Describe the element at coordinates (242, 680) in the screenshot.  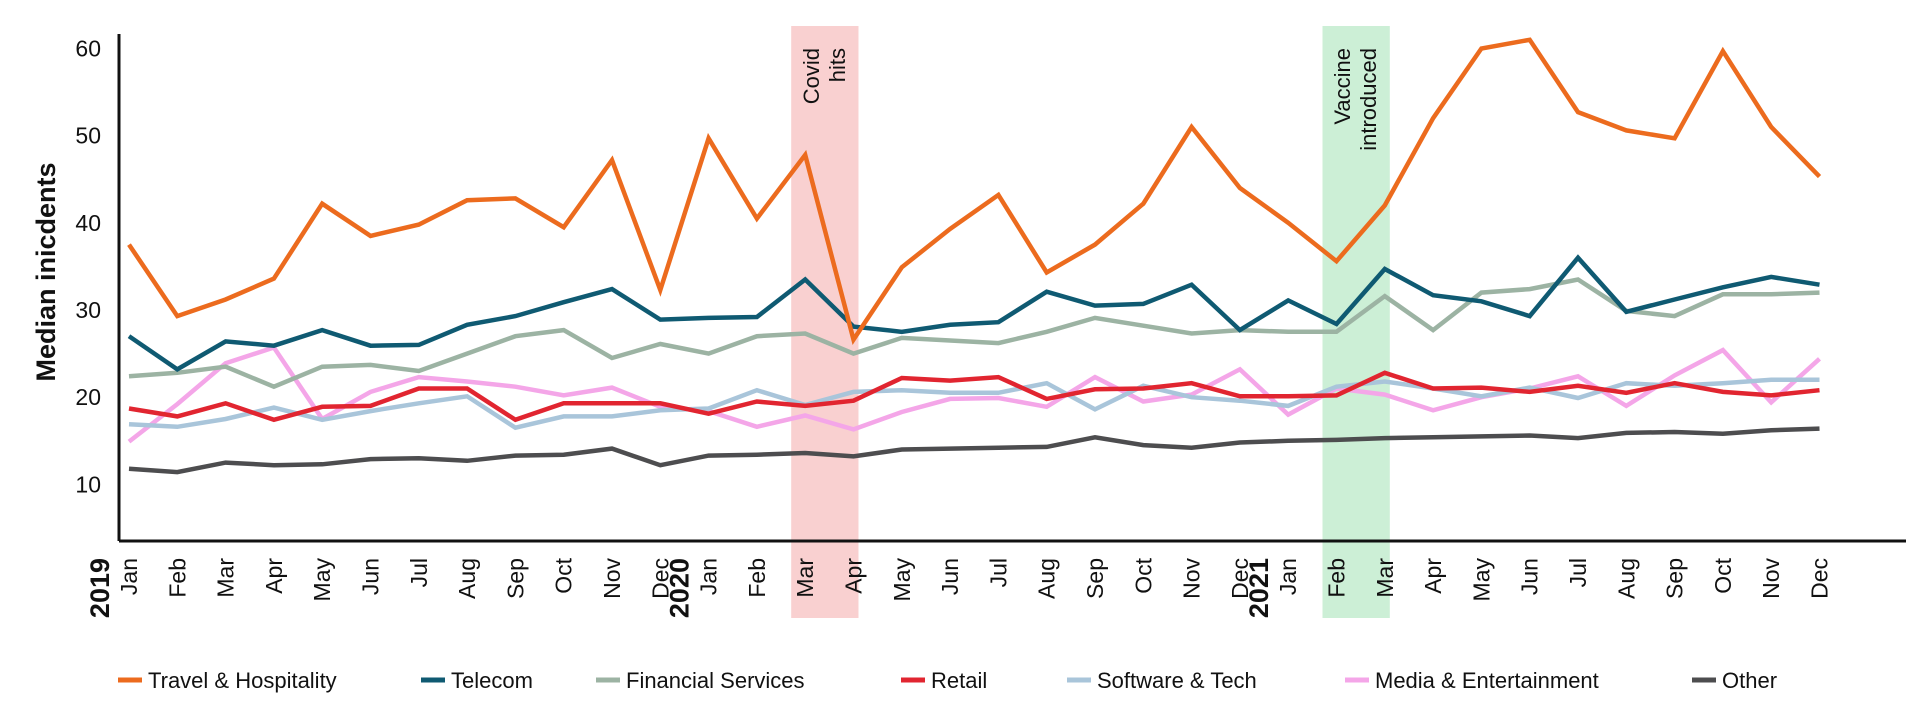
I see `legend-label: Travel & Hospitality` at that location.